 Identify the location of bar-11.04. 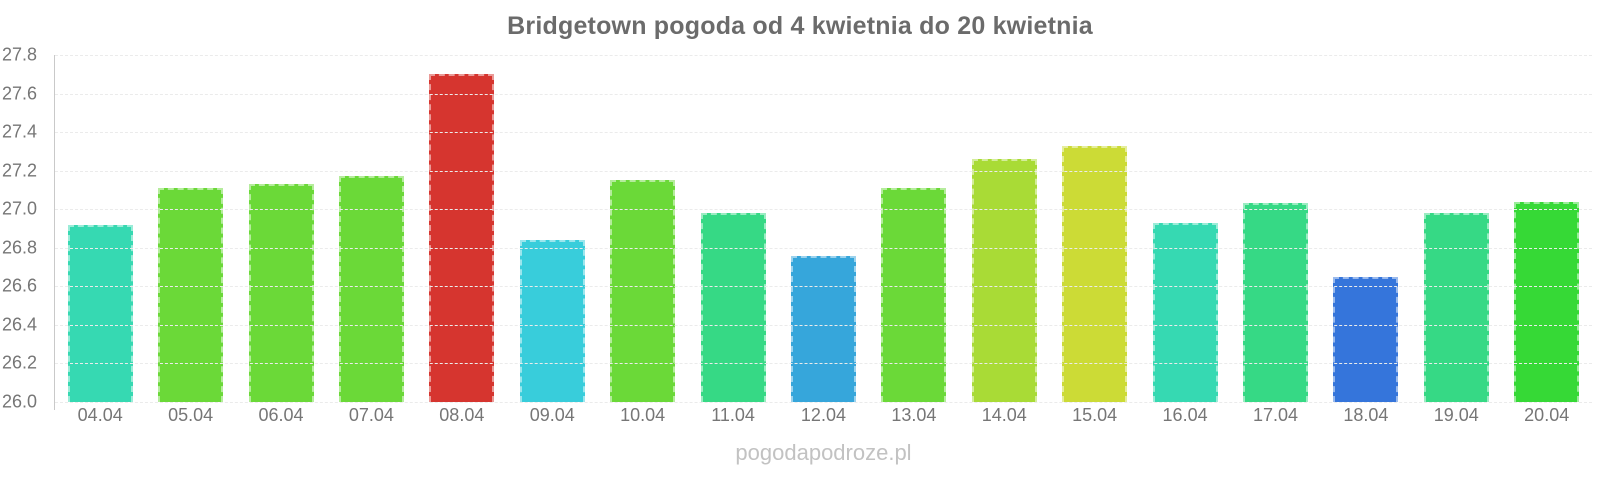
(733, 307).